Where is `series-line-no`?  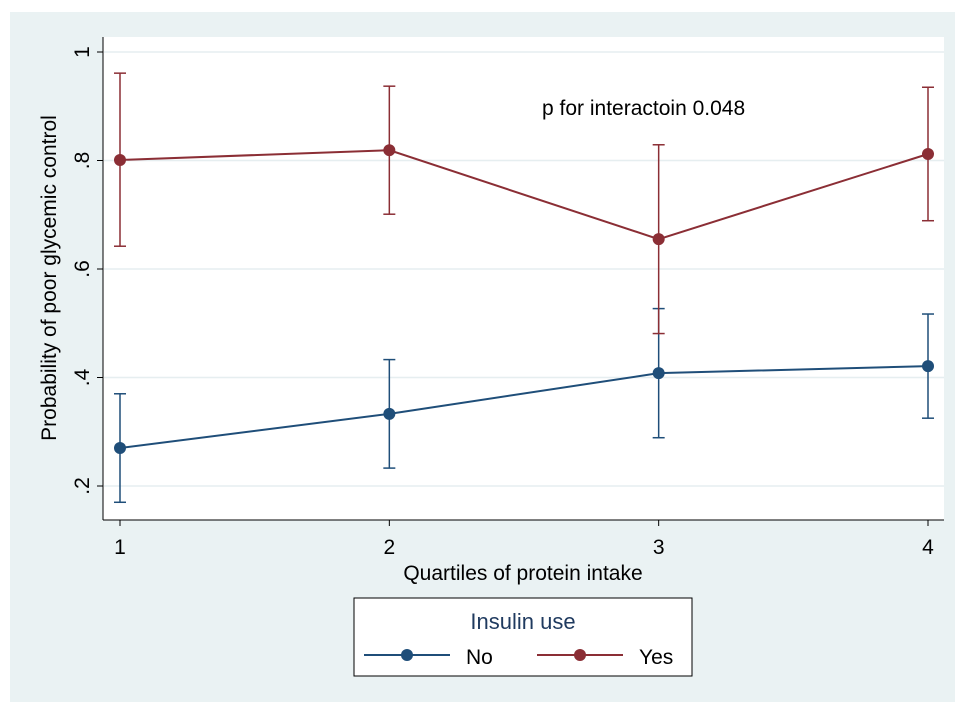
series-line-no is located at coordinates (524, 407).